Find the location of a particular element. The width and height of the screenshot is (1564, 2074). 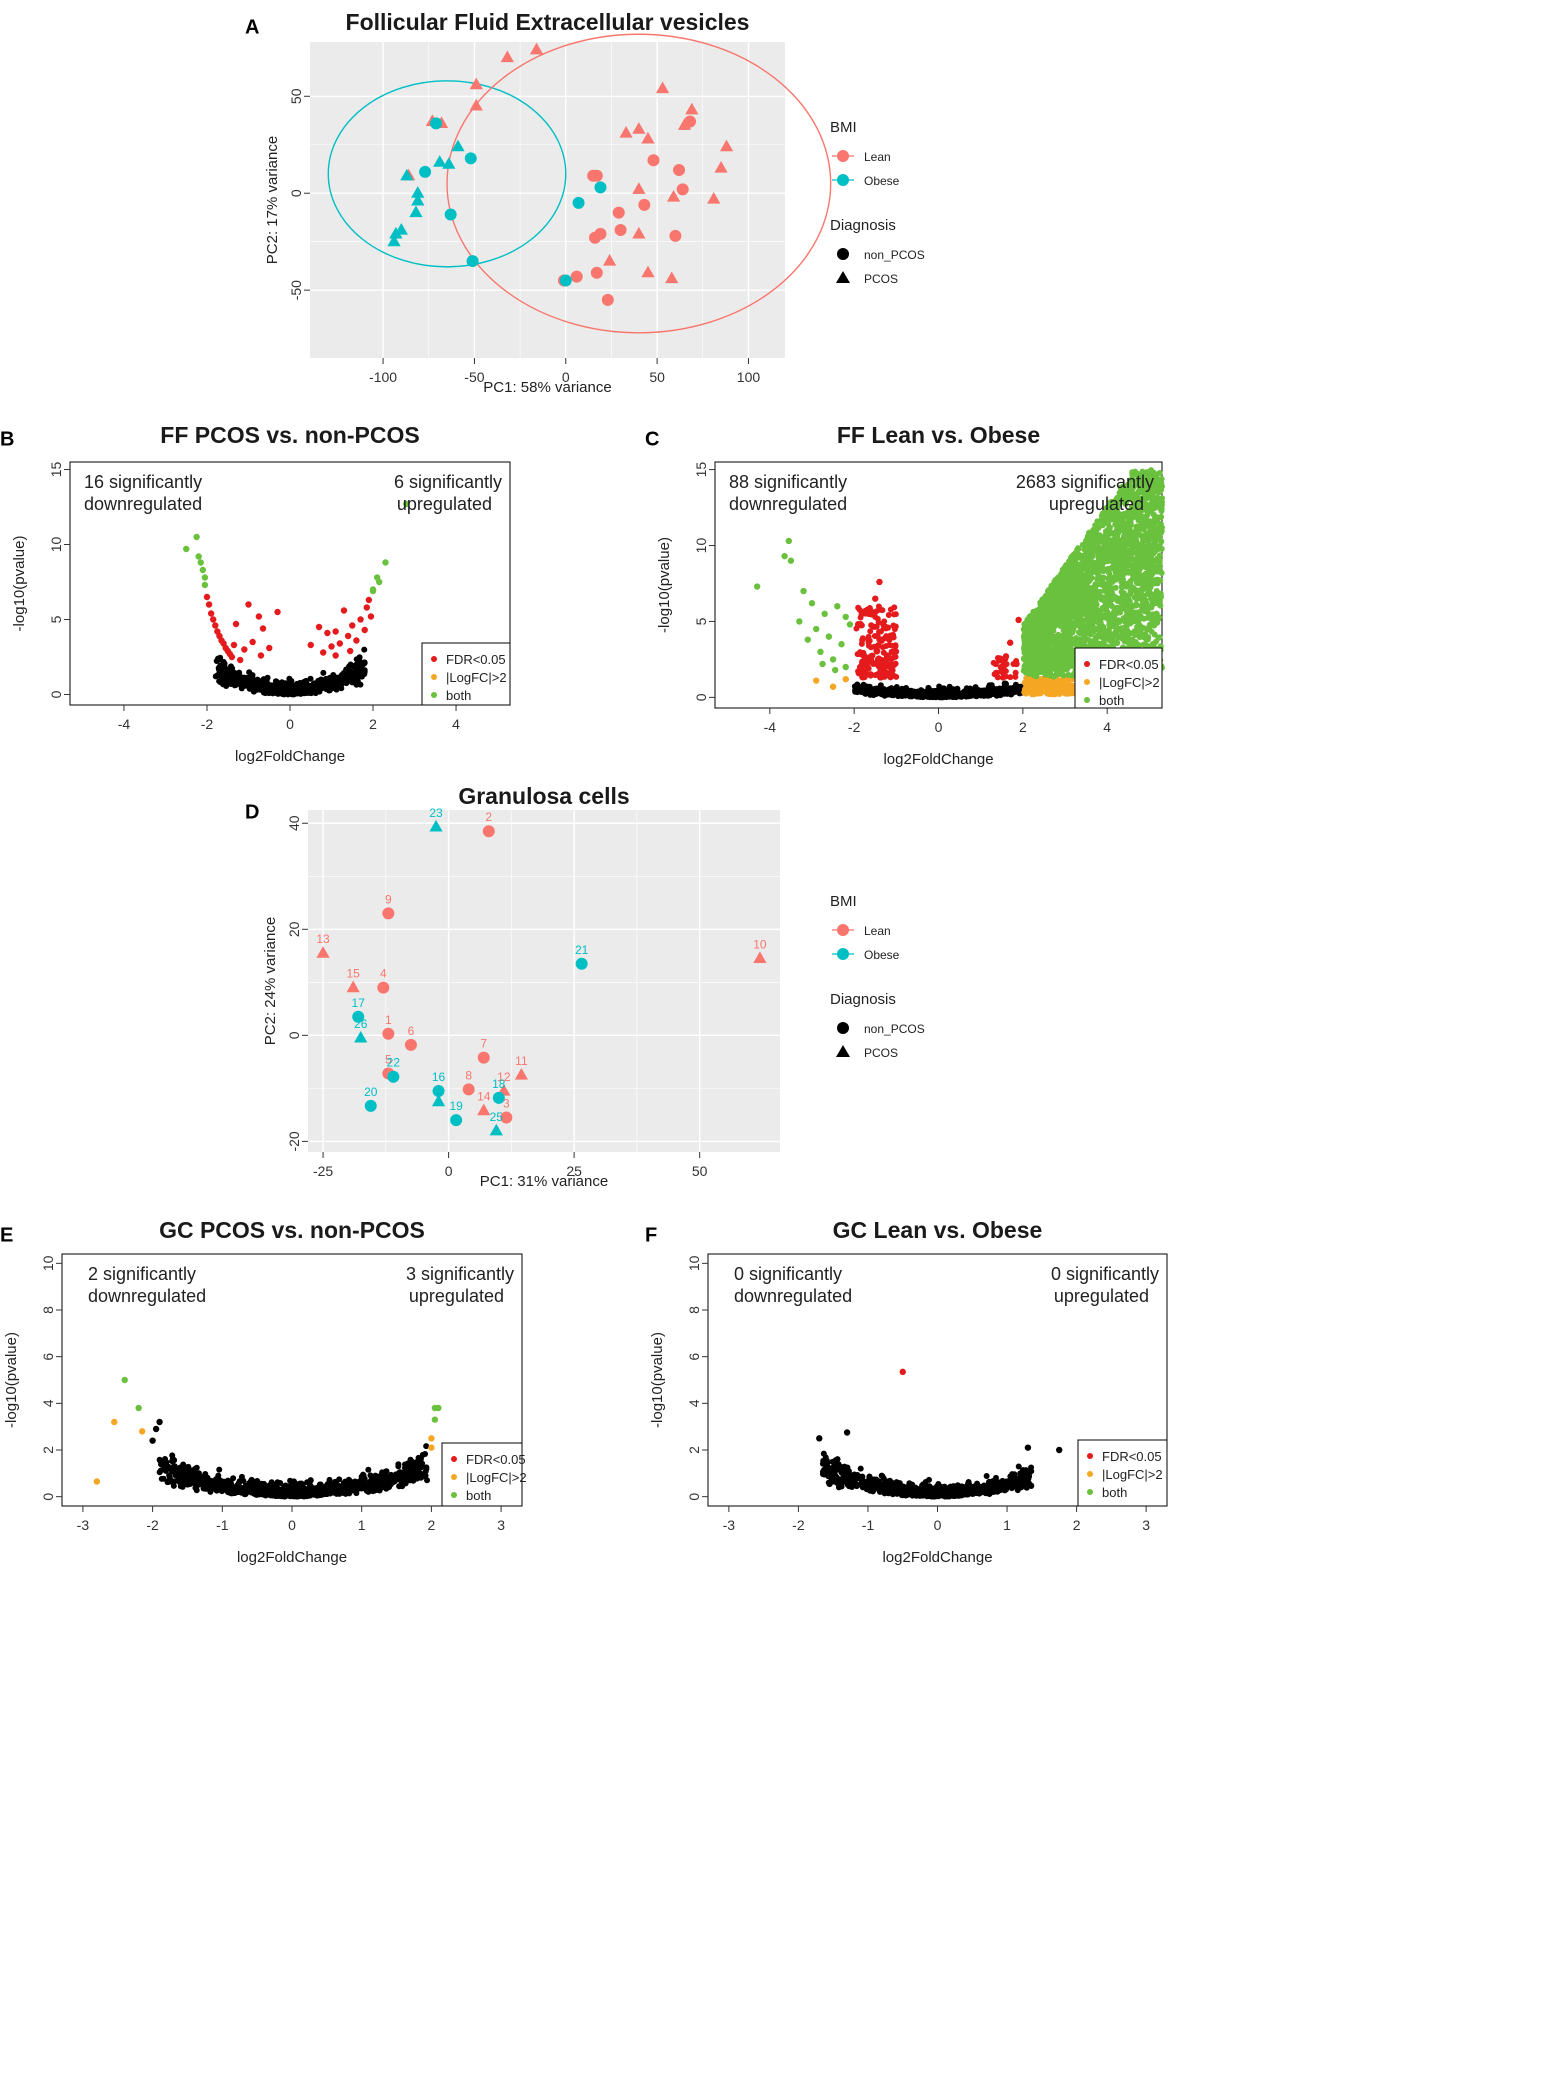

x-tick-label: -25 is located at coordinates (323, 1171).